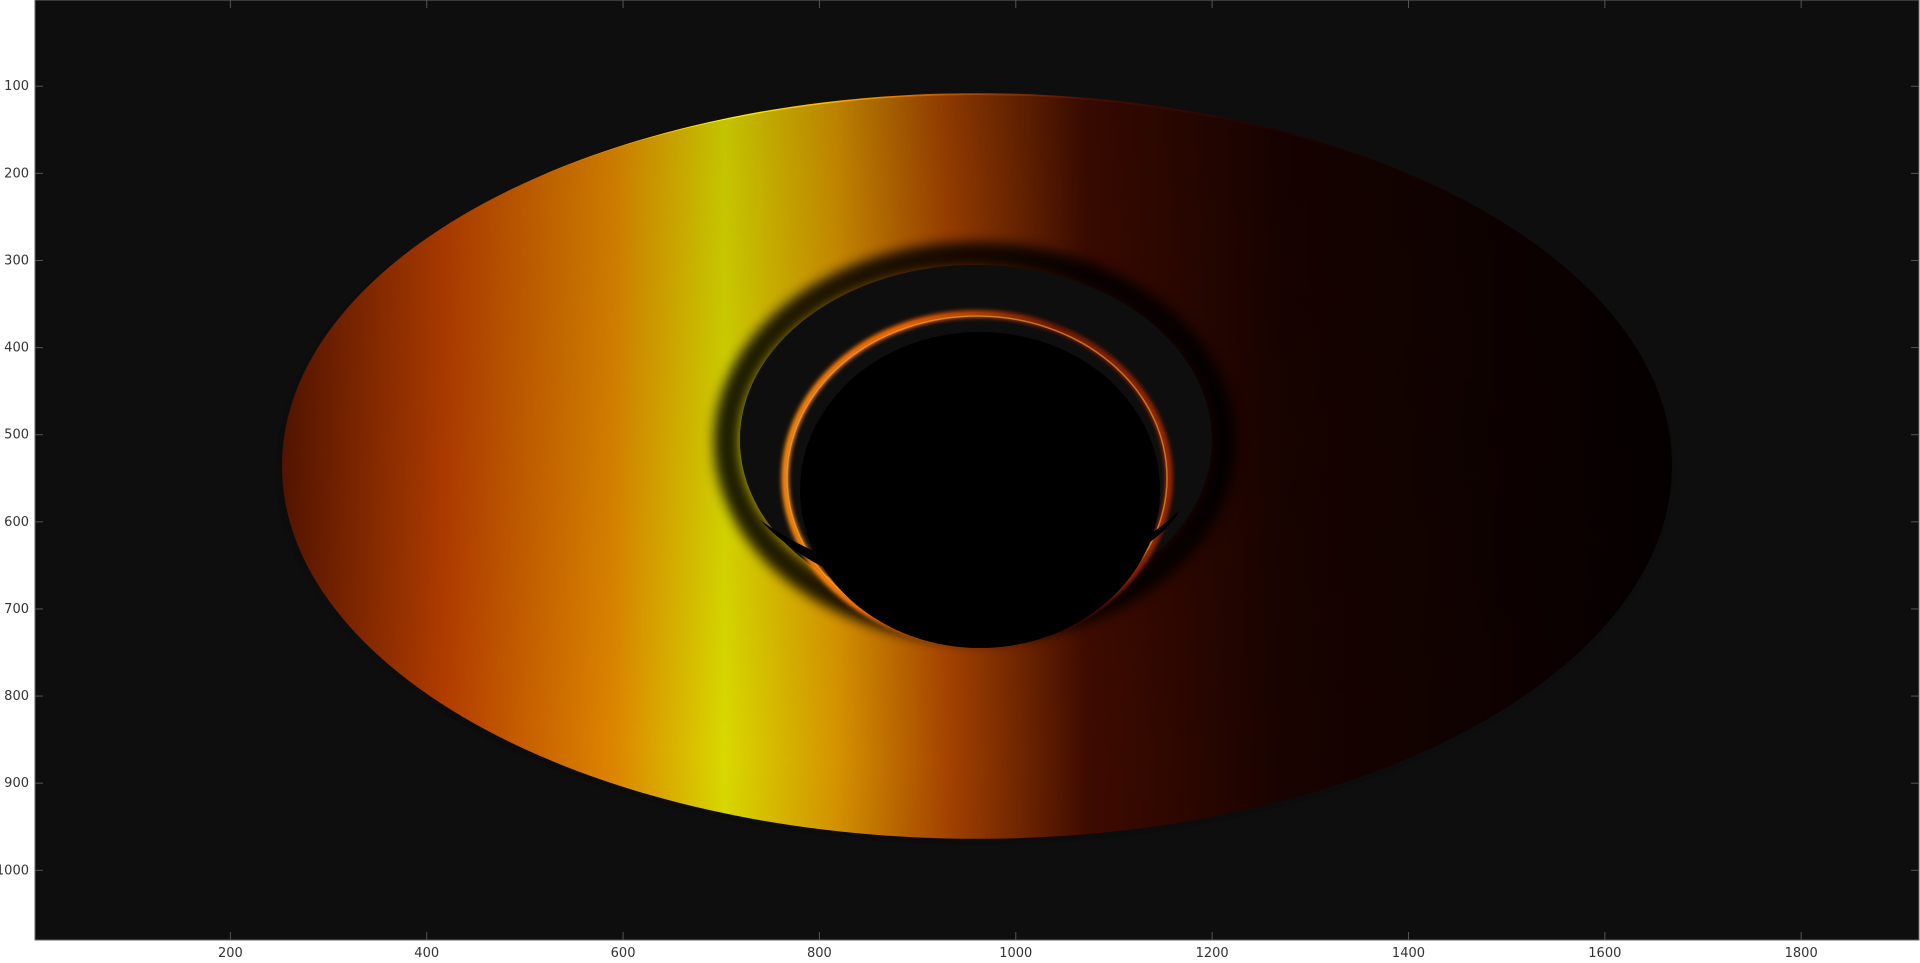  What do you see at coordinates (16, 86) in the screenshot?
I see `y-tick-label: 100` at bounding box center [16, 86].